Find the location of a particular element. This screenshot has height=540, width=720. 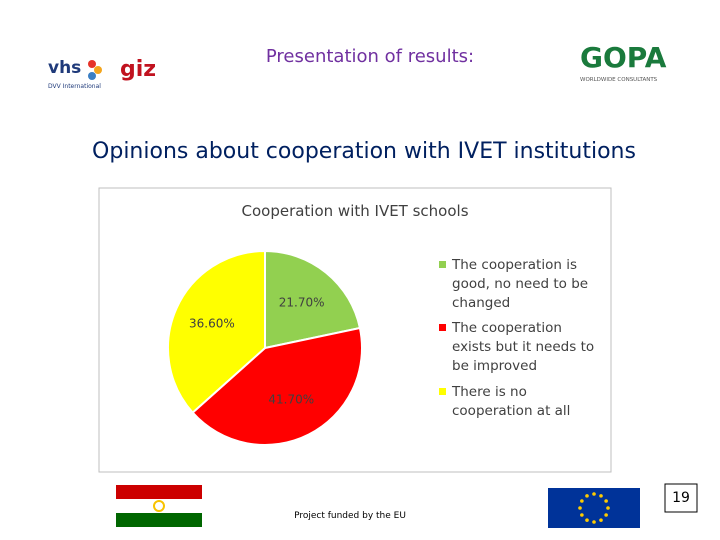

flag-crown is located at coordinates (159, 506).